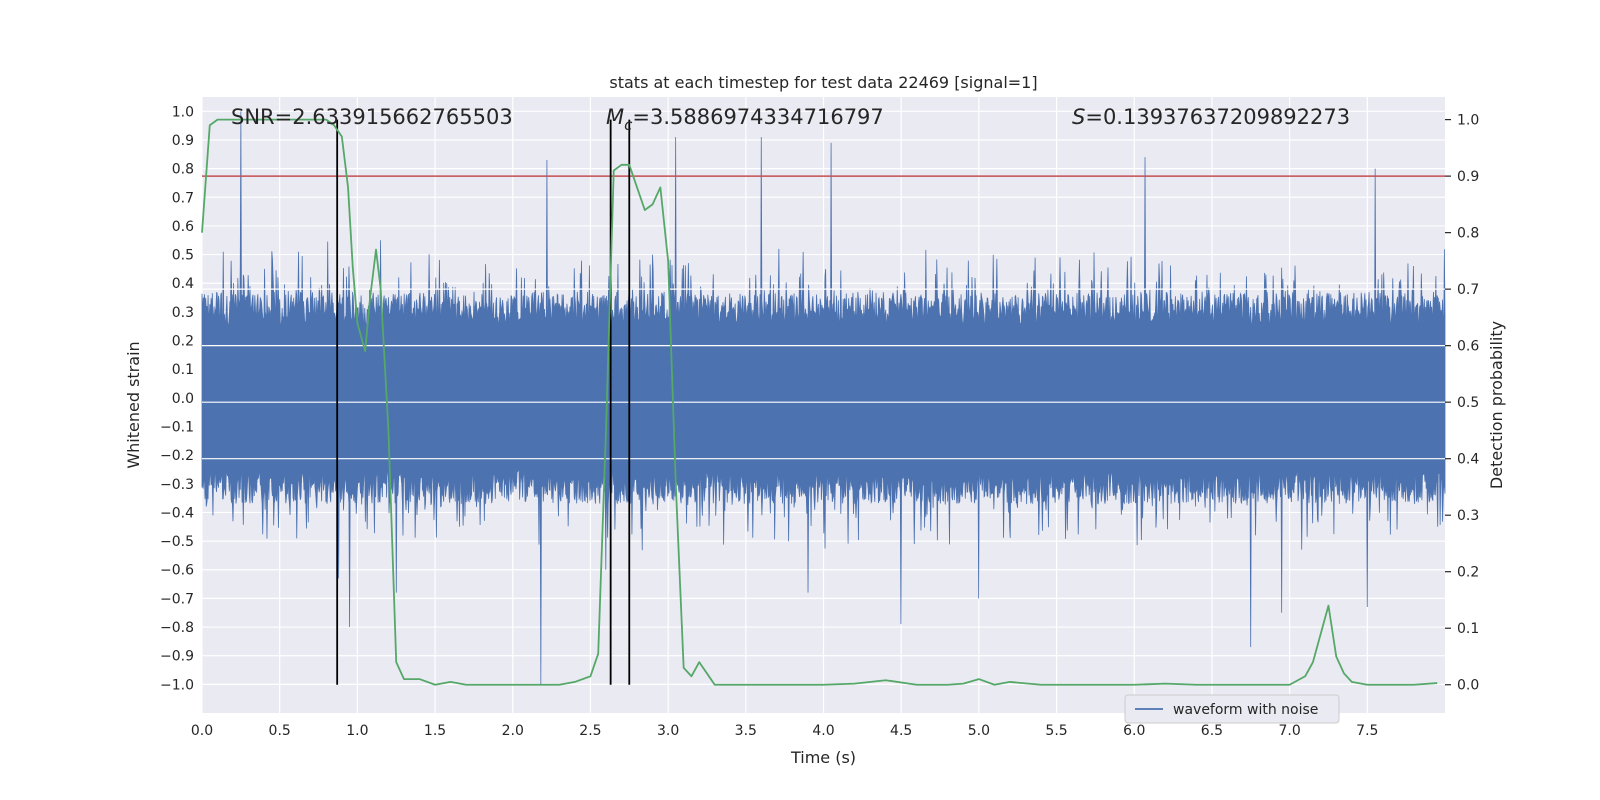 Image resolution: width=1600 pixels, height=800 pixels. I want to click on y-right-tick-label: 0.3, so click(1468, 516).